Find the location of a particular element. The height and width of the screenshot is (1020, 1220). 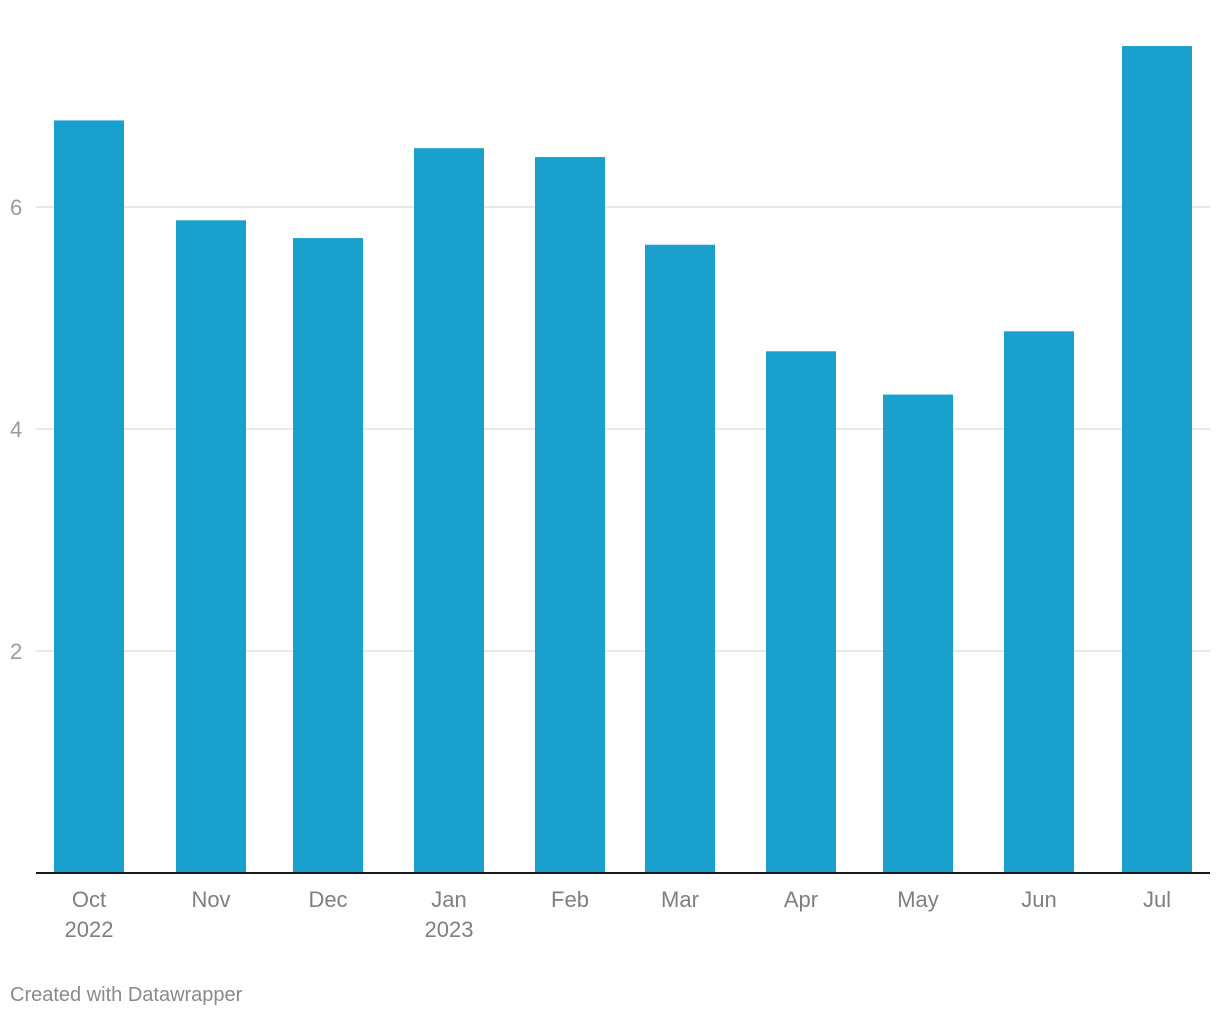

bar-jan-2023 is located at coordinates (449, 511).